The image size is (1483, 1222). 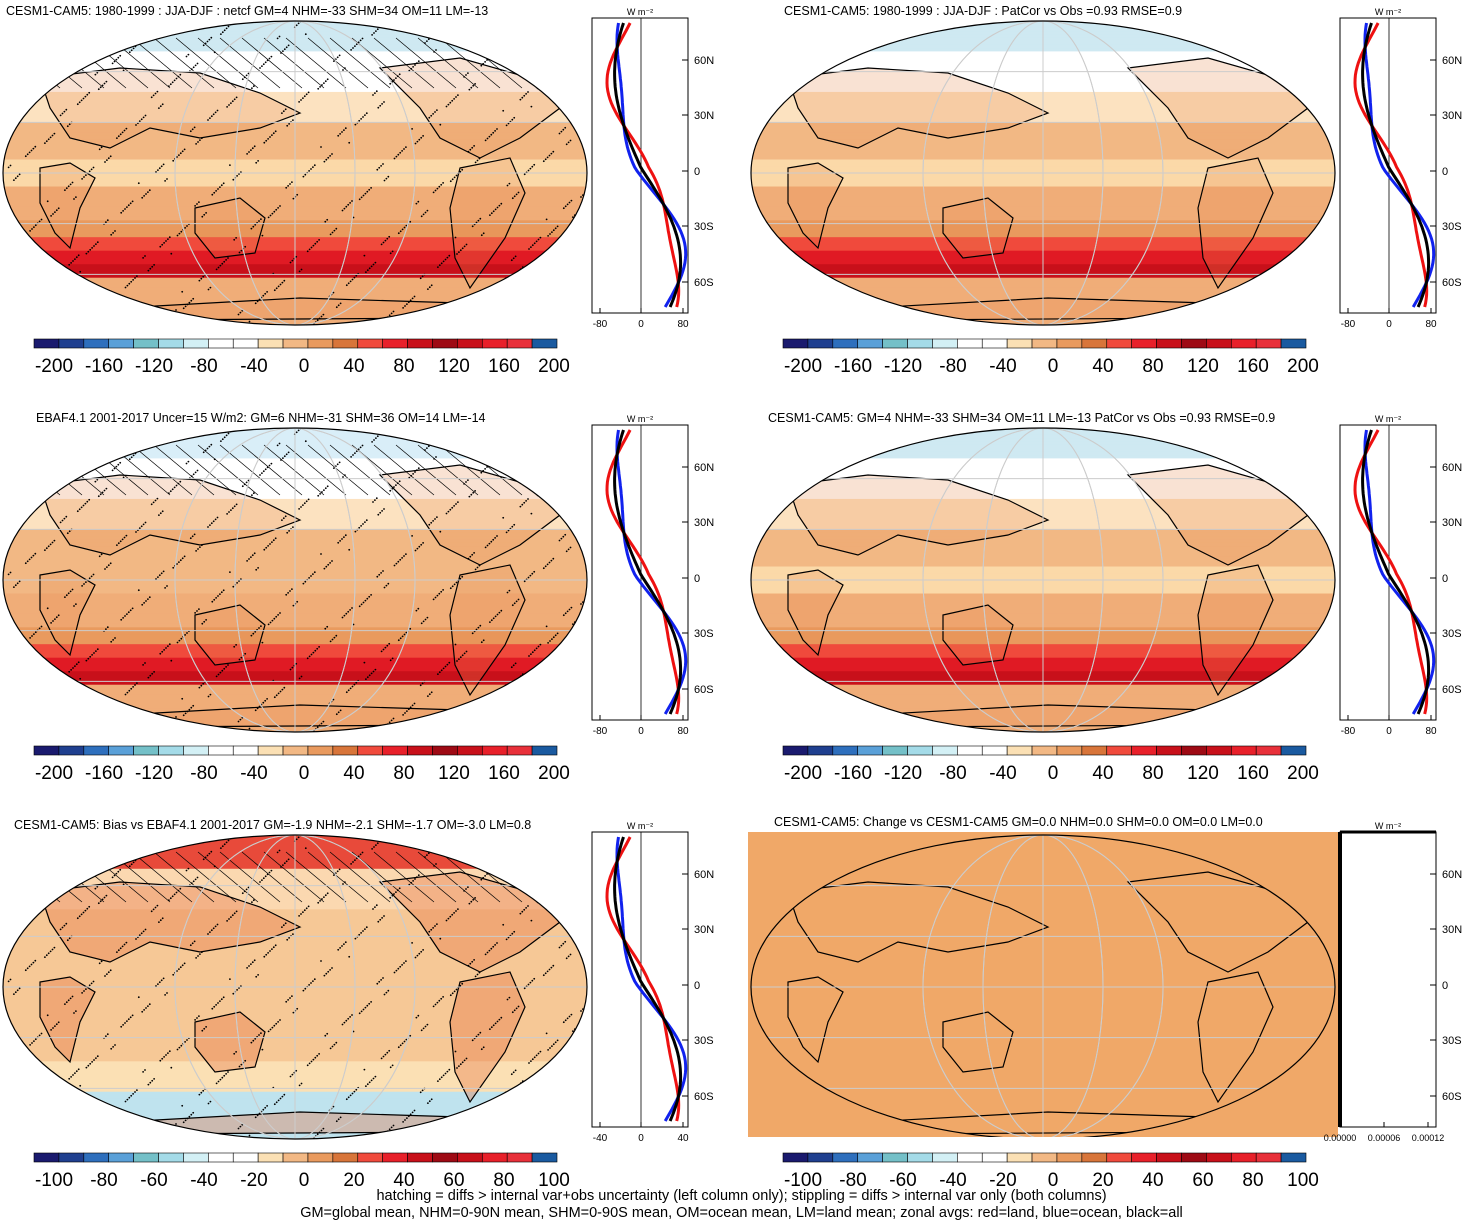 What do you see at coordinates (600, 324) in the screenshot?
I see `zonal-x-tick-label: -80` at bounding box center [600, 324].